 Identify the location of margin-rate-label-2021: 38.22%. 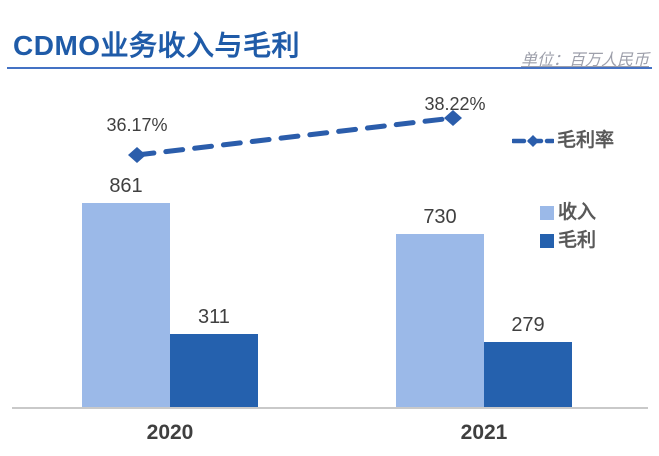
(455, 104).